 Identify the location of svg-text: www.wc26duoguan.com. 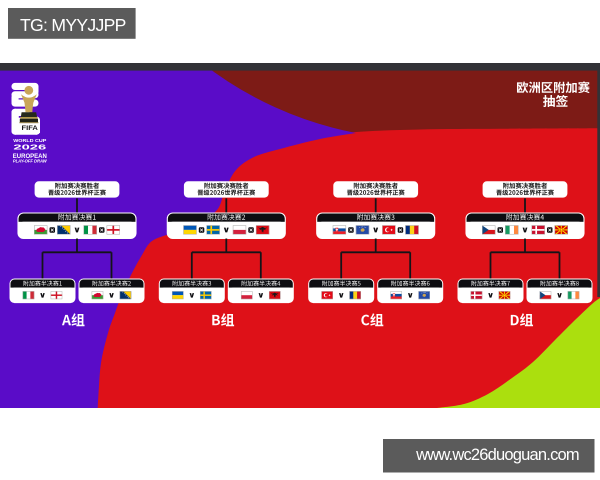
(497, 455).